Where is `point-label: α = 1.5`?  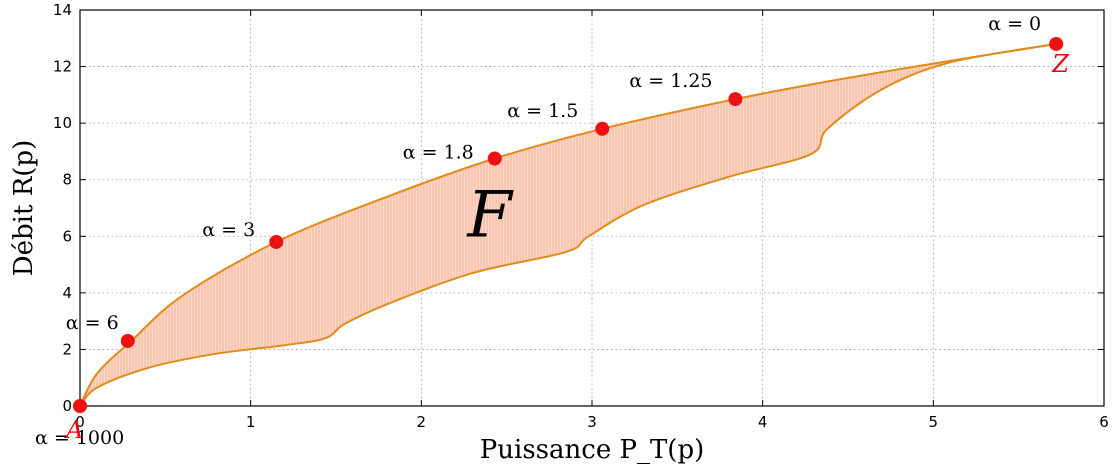 point-label: α = 1.5 is located at coordinates (542, 111).